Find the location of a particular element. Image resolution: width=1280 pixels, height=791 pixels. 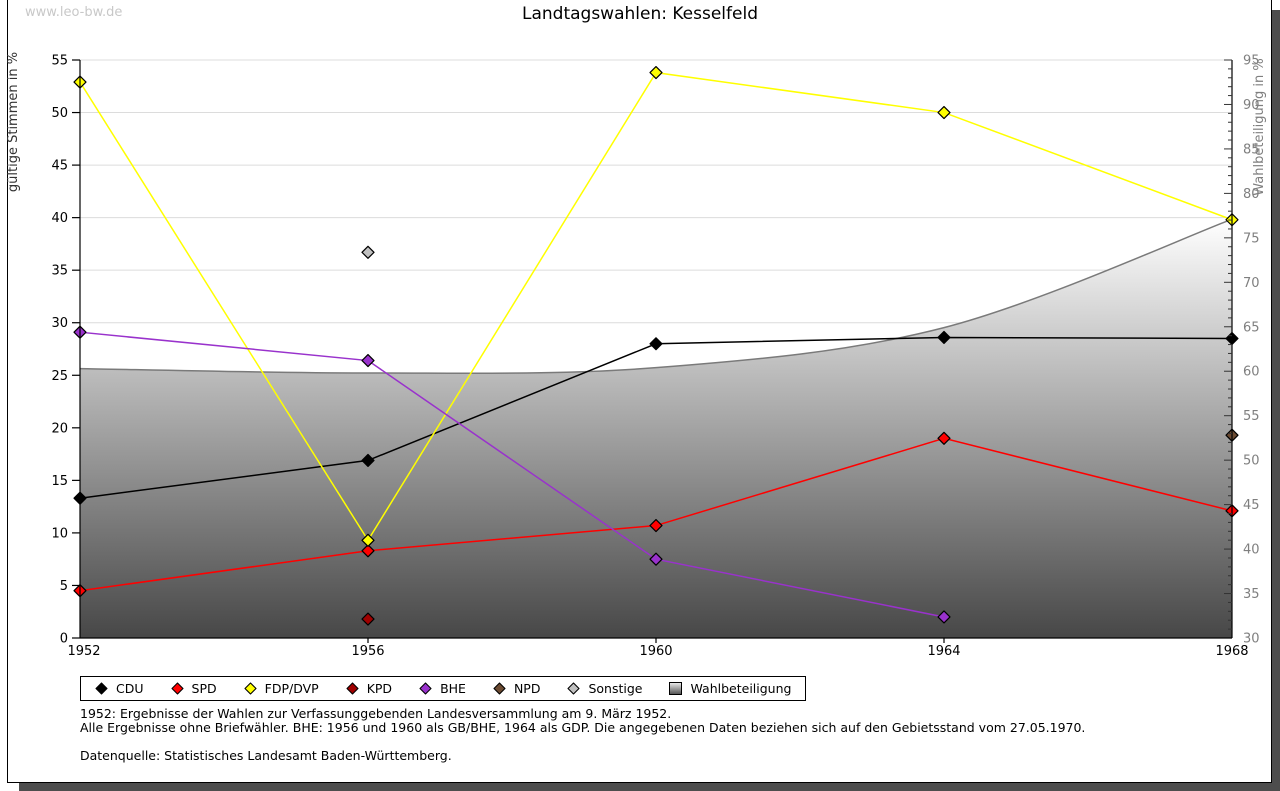

left-axis-tick-label: 55 is located at coordinates (59, 61).